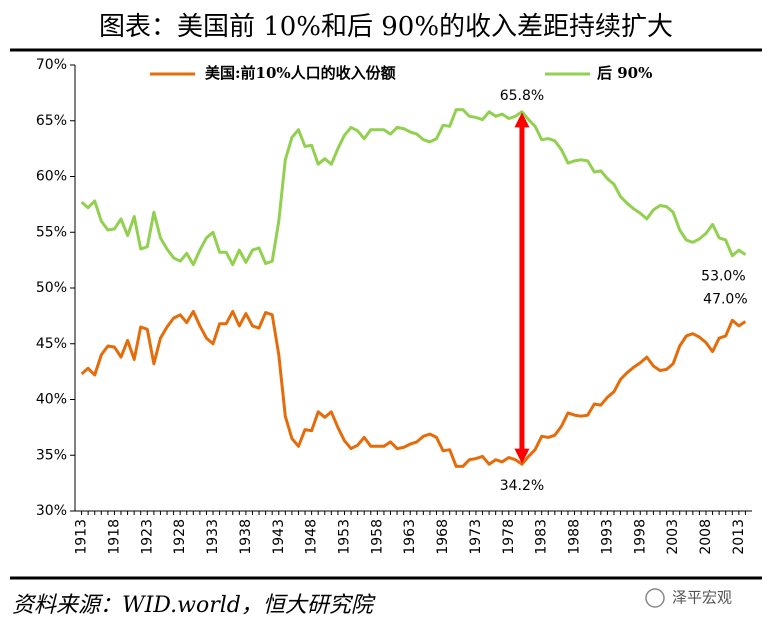 The height and width of the screenshot is (630, 772). Describe the element at coordinates (246, 537) in the screenshot. I see `x-tick-label: 1938` at that location.